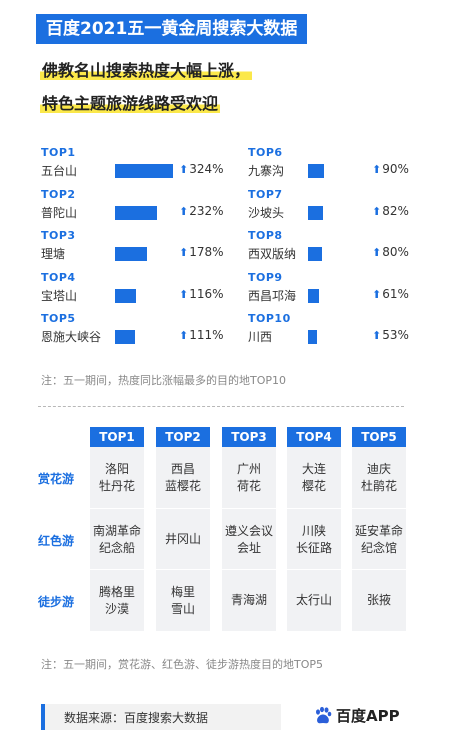 This screenshot has width=471, height=752. I want to click on rank-label: TOP2, so click(58, 194).